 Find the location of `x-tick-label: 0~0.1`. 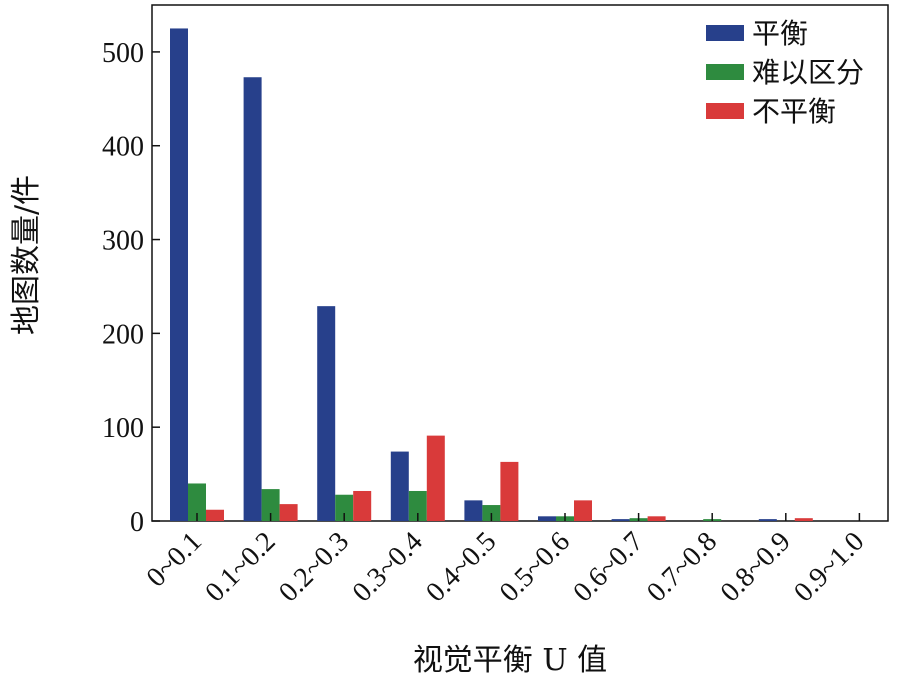

x-tick-label: 0~0.1 is located at coordinates (174, 559).